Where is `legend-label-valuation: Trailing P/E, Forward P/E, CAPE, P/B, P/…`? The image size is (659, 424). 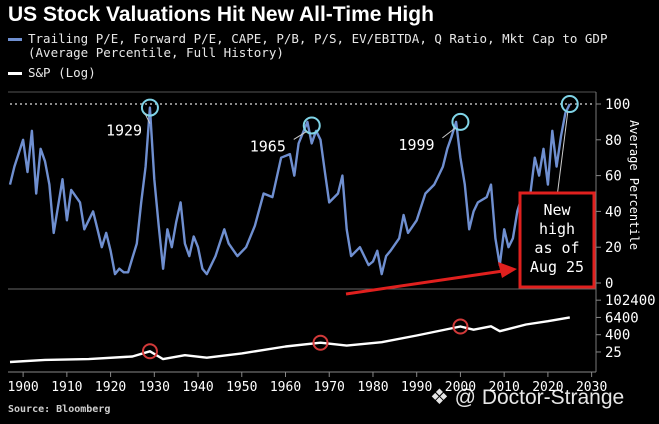 legend-label-valuation: Trailing P/E, Forward P/E, CAPE, P/B, P/… is located at coordinates (318, 38).